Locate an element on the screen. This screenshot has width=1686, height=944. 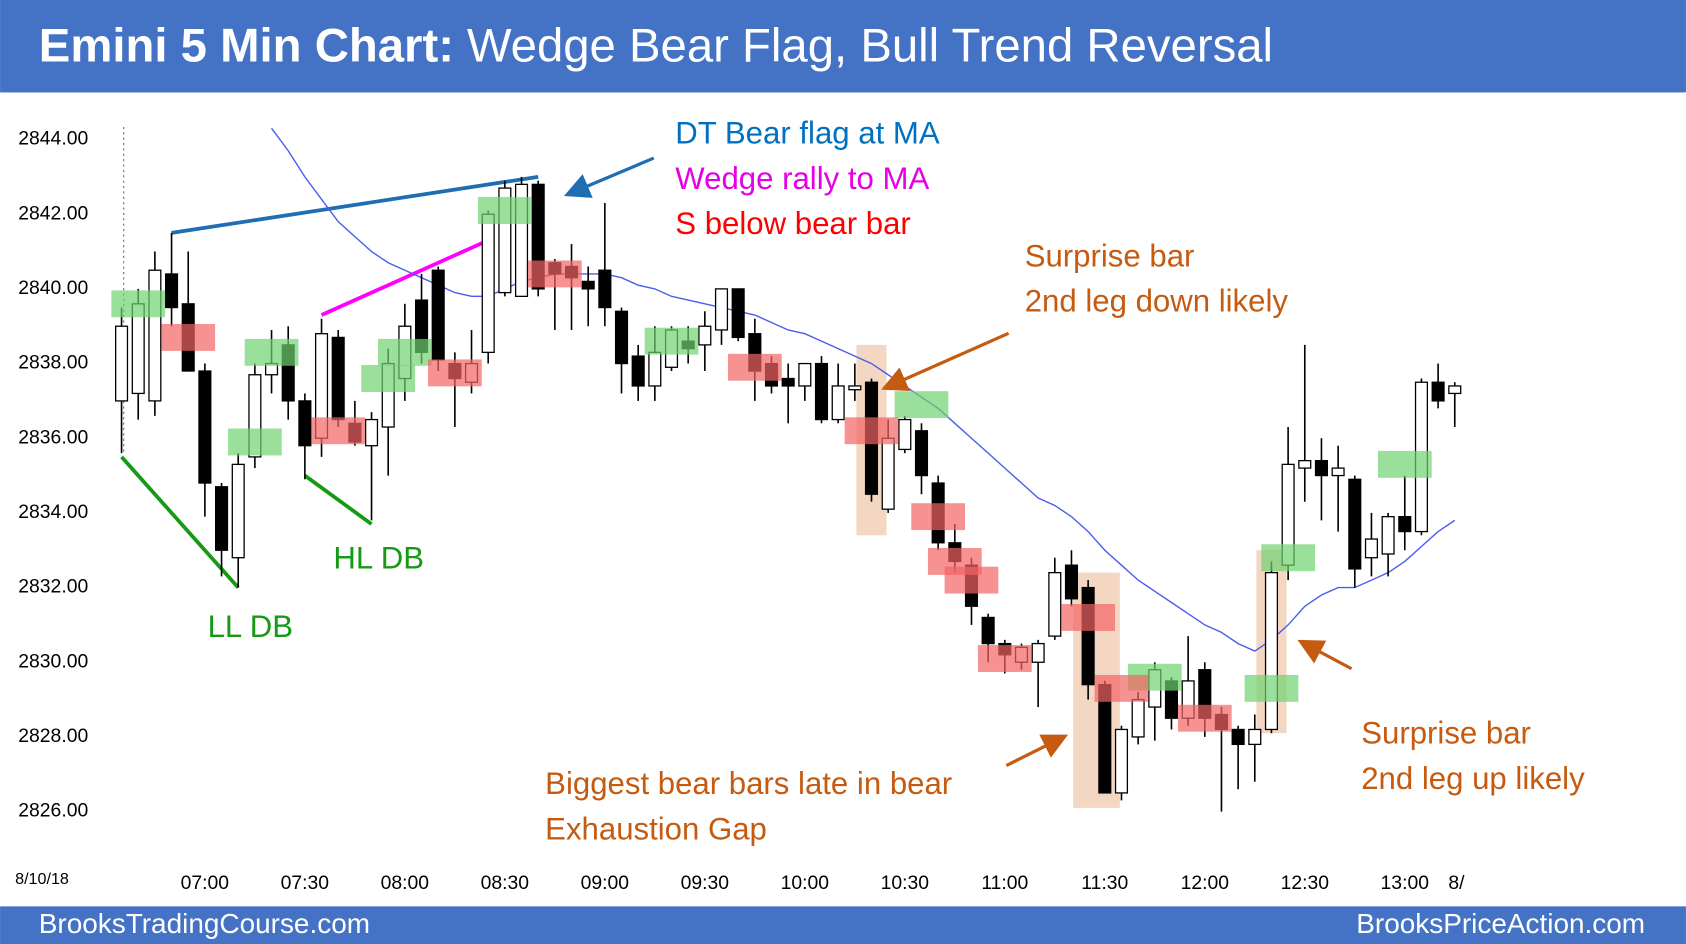
annotation: HL DB is located at coordinates (378, 557).